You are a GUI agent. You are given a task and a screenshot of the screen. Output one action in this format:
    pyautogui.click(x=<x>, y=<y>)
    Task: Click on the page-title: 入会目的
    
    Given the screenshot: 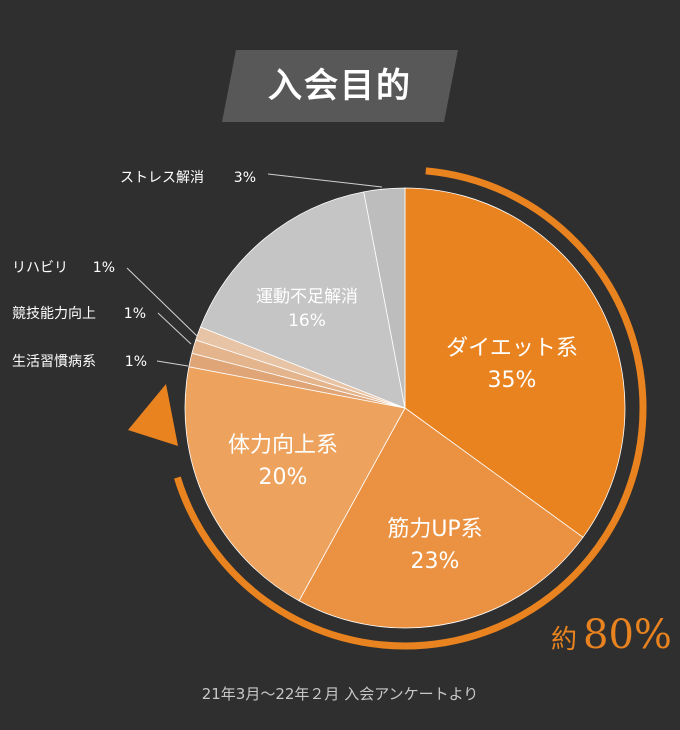 What is the action you would take?
    pyautogui.click(x=340, y=86)
    